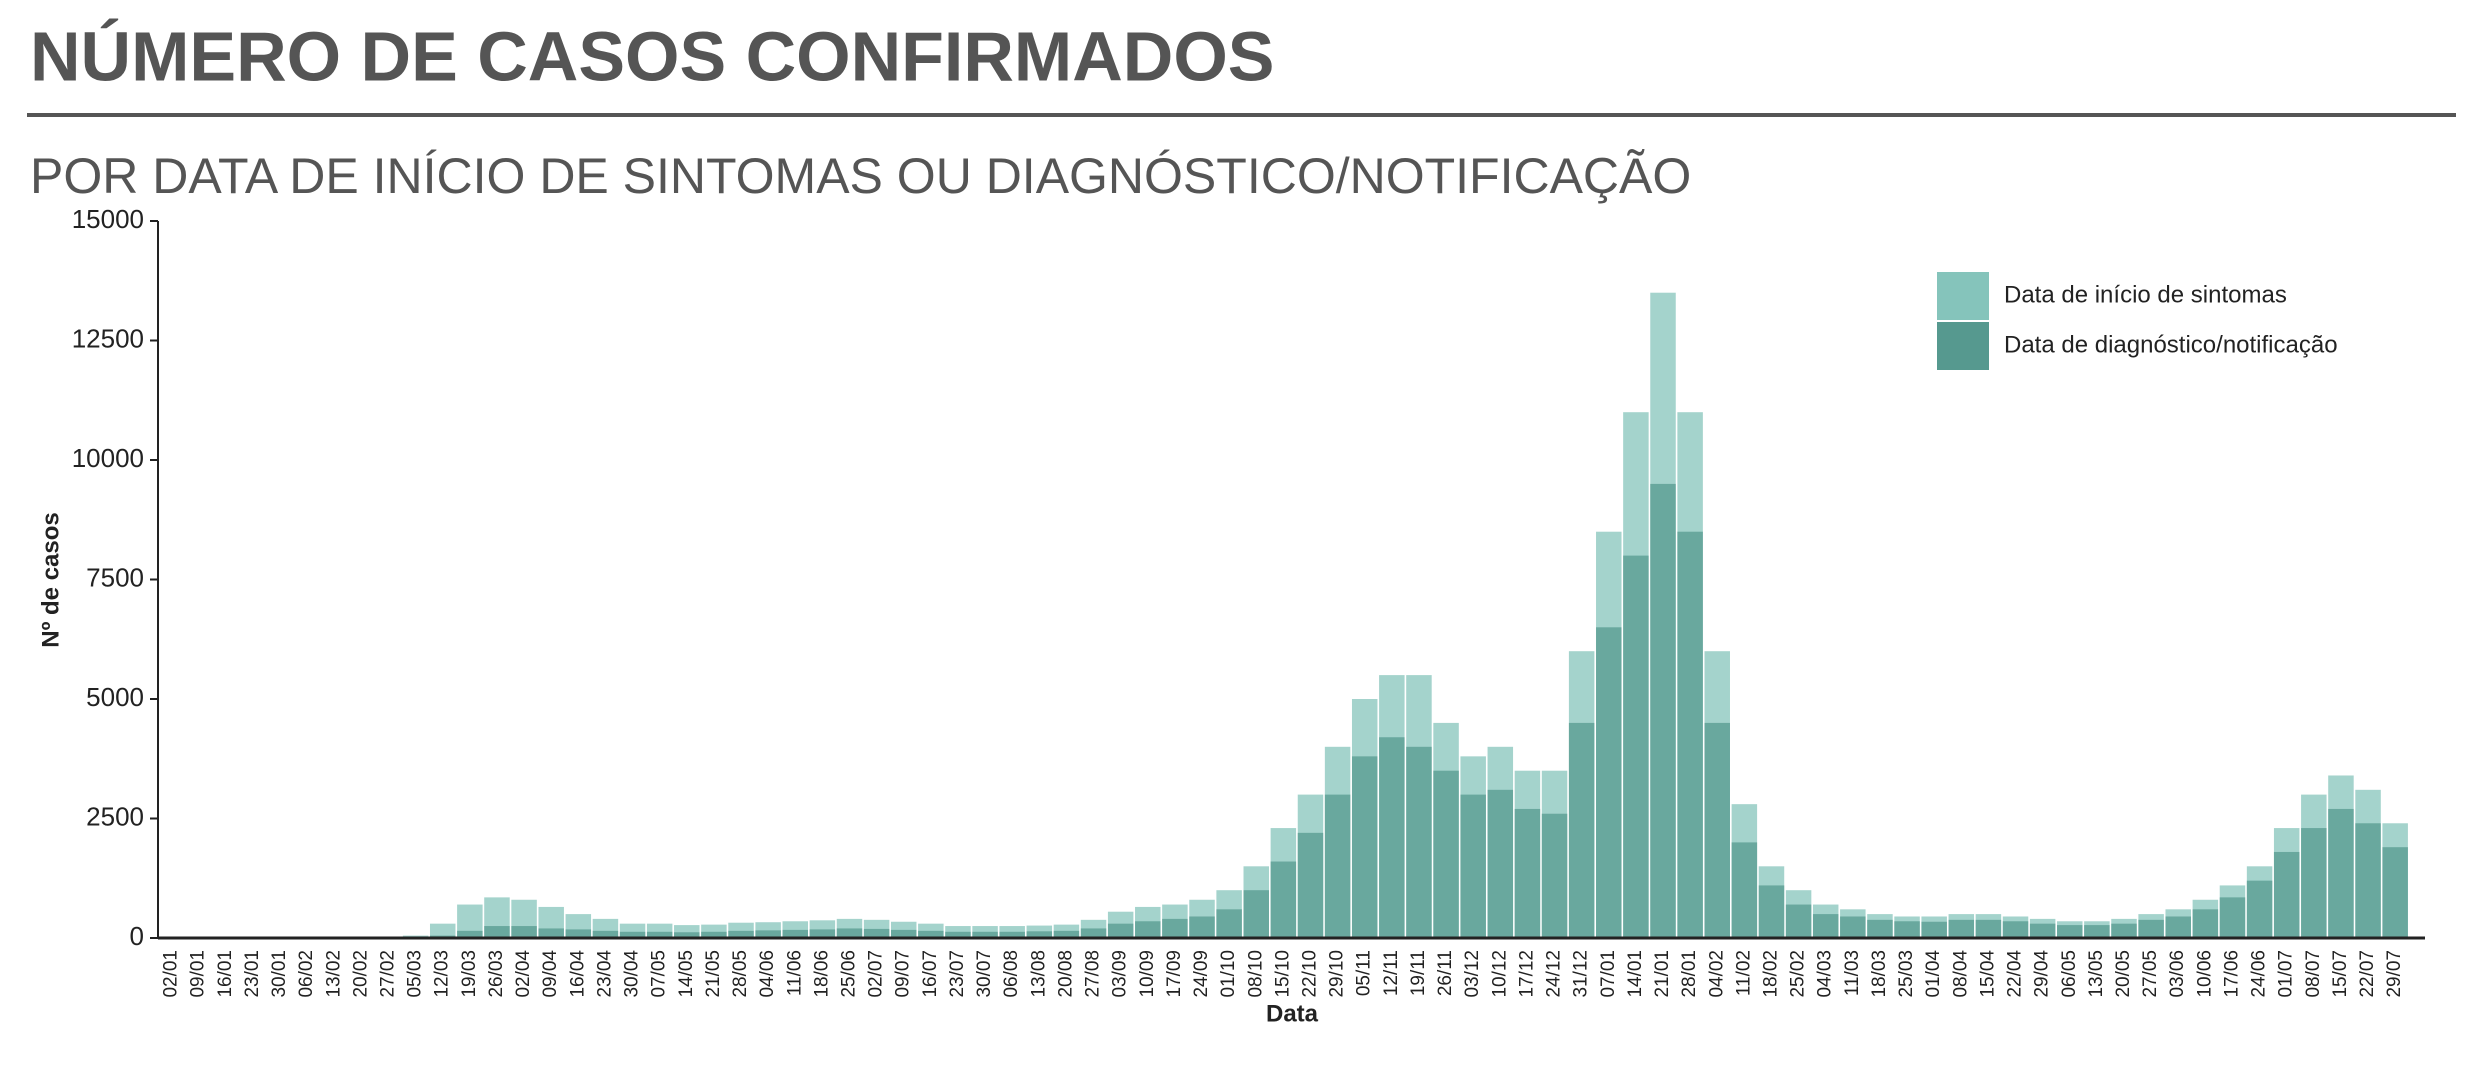 The image size is (2479, 1068). Describe the element at coordinates (50, 580) in the screenshot. I see `y-axis-label: Nº de casos` at that location.